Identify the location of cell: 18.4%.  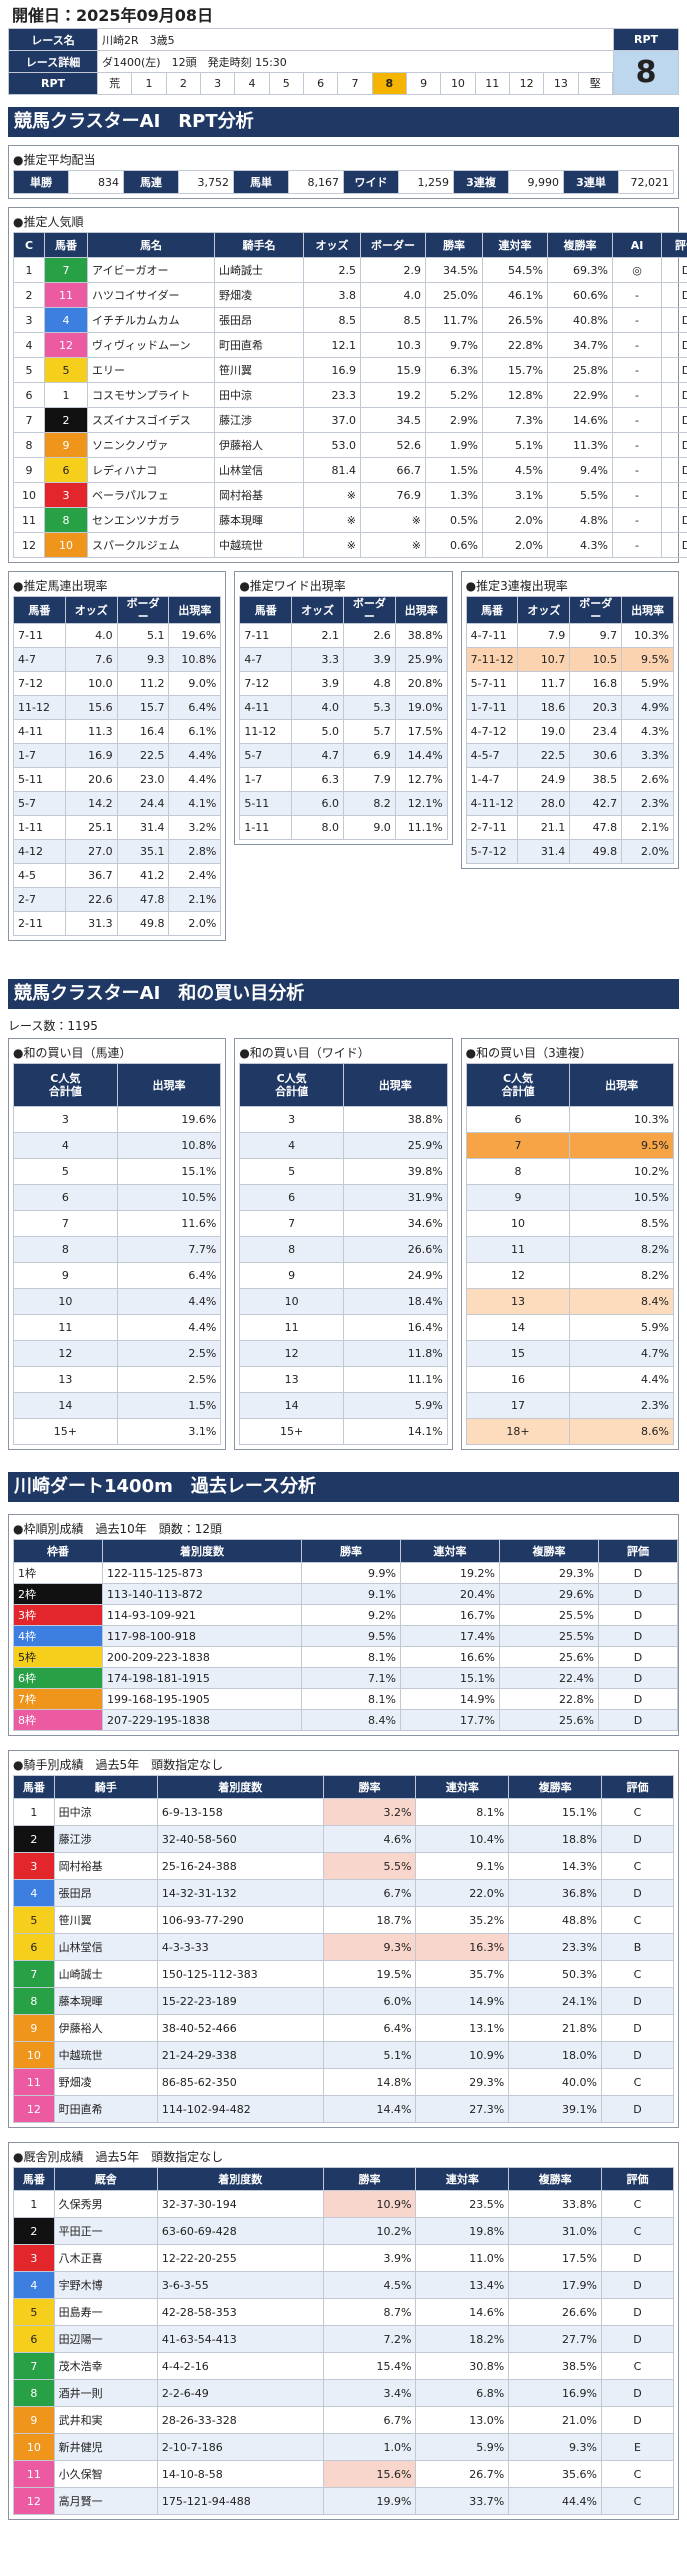
(395, 1301).